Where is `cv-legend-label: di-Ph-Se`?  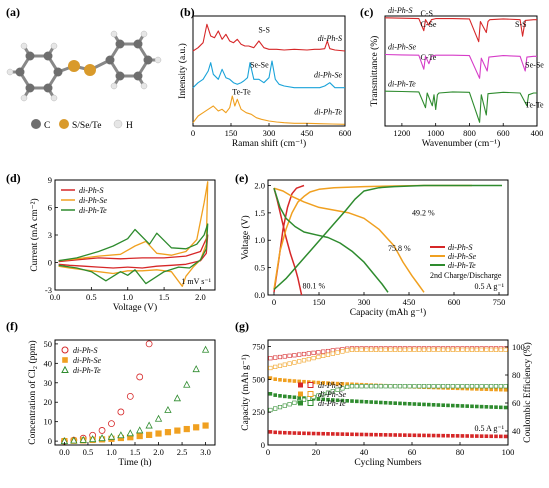
cv-legend-label: di-Ph-Se is located at coordinates (93, 200).